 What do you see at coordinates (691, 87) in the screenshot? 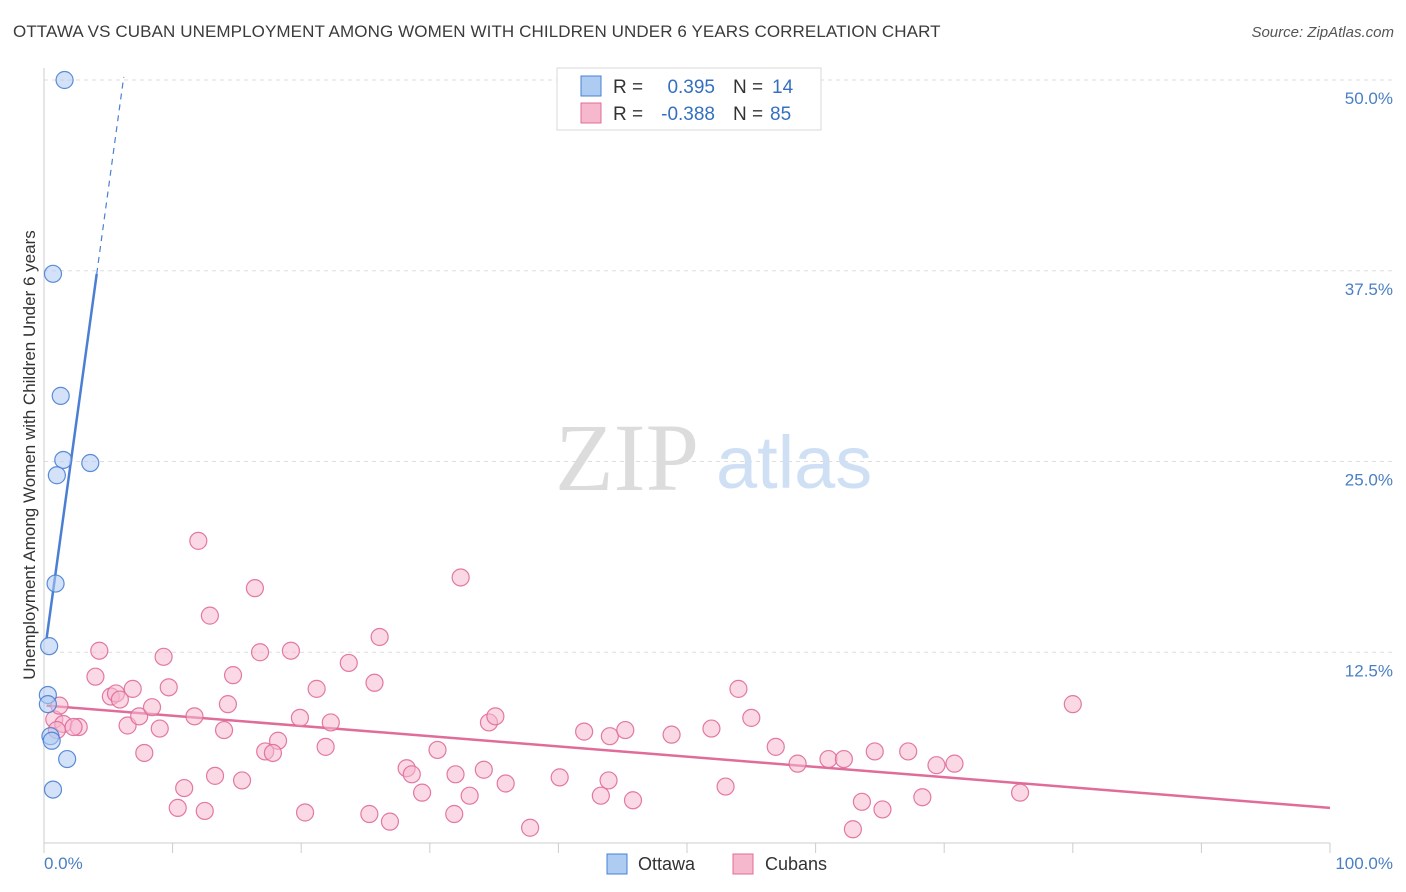
I see `legend-r-value-ottawa: 0.395` at bounding box center [691, 87].